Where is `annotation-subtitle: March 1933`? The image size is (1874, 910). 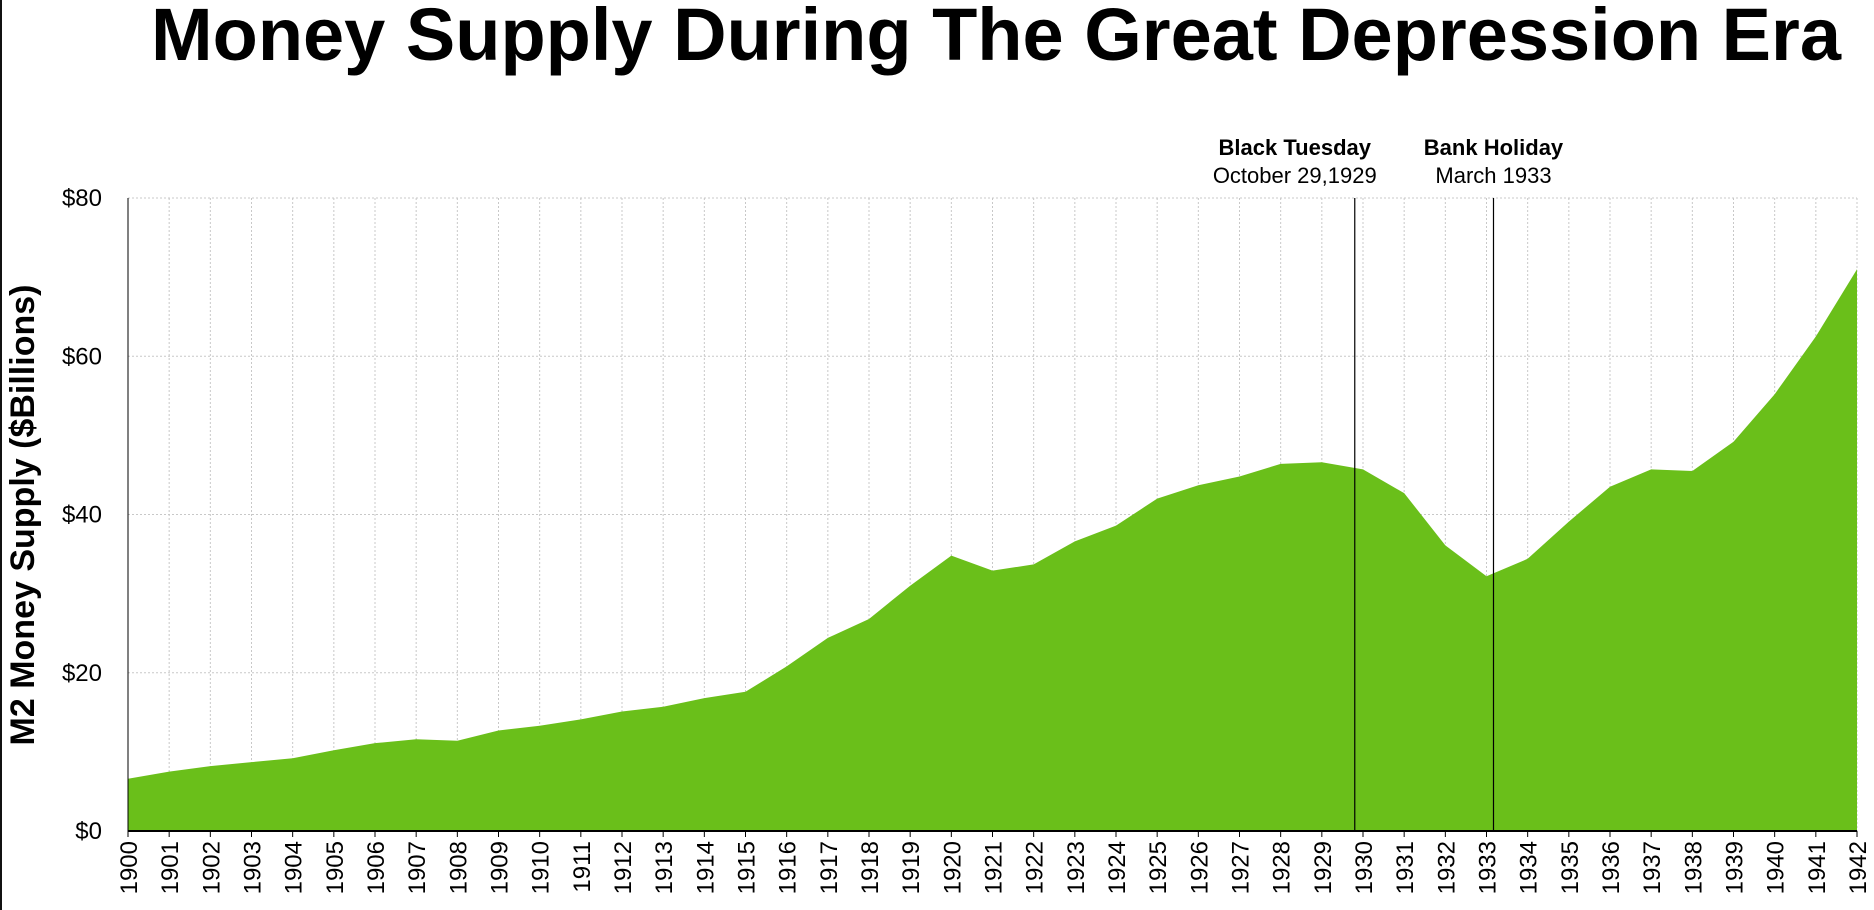 annotation-subtitle: March 1933 is located at coordinates (1493, 175).